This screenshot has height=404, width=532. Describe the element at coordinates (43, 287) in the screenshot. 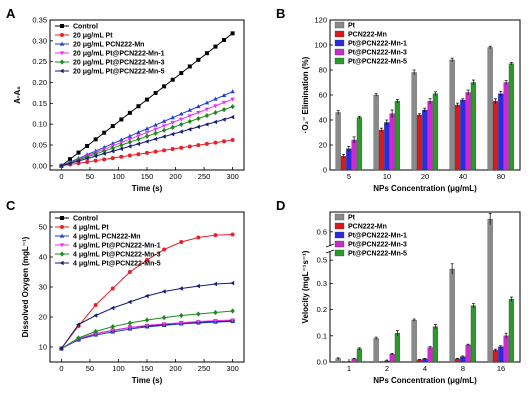

I see `y-tick-label: 30` at that location.